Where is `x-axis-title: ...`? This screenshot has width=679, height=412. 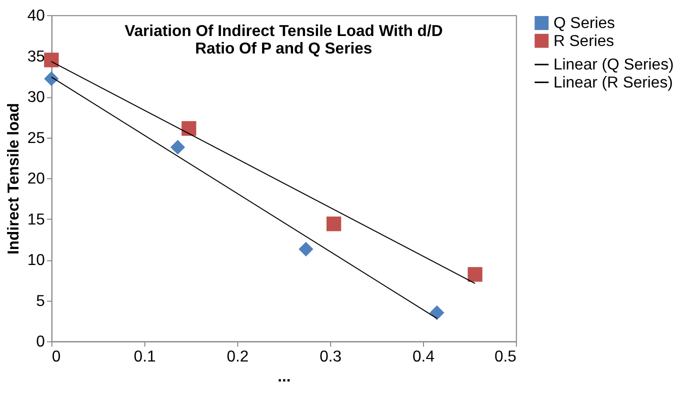 x-axis-title: ... is located at coordinates (284, 377).